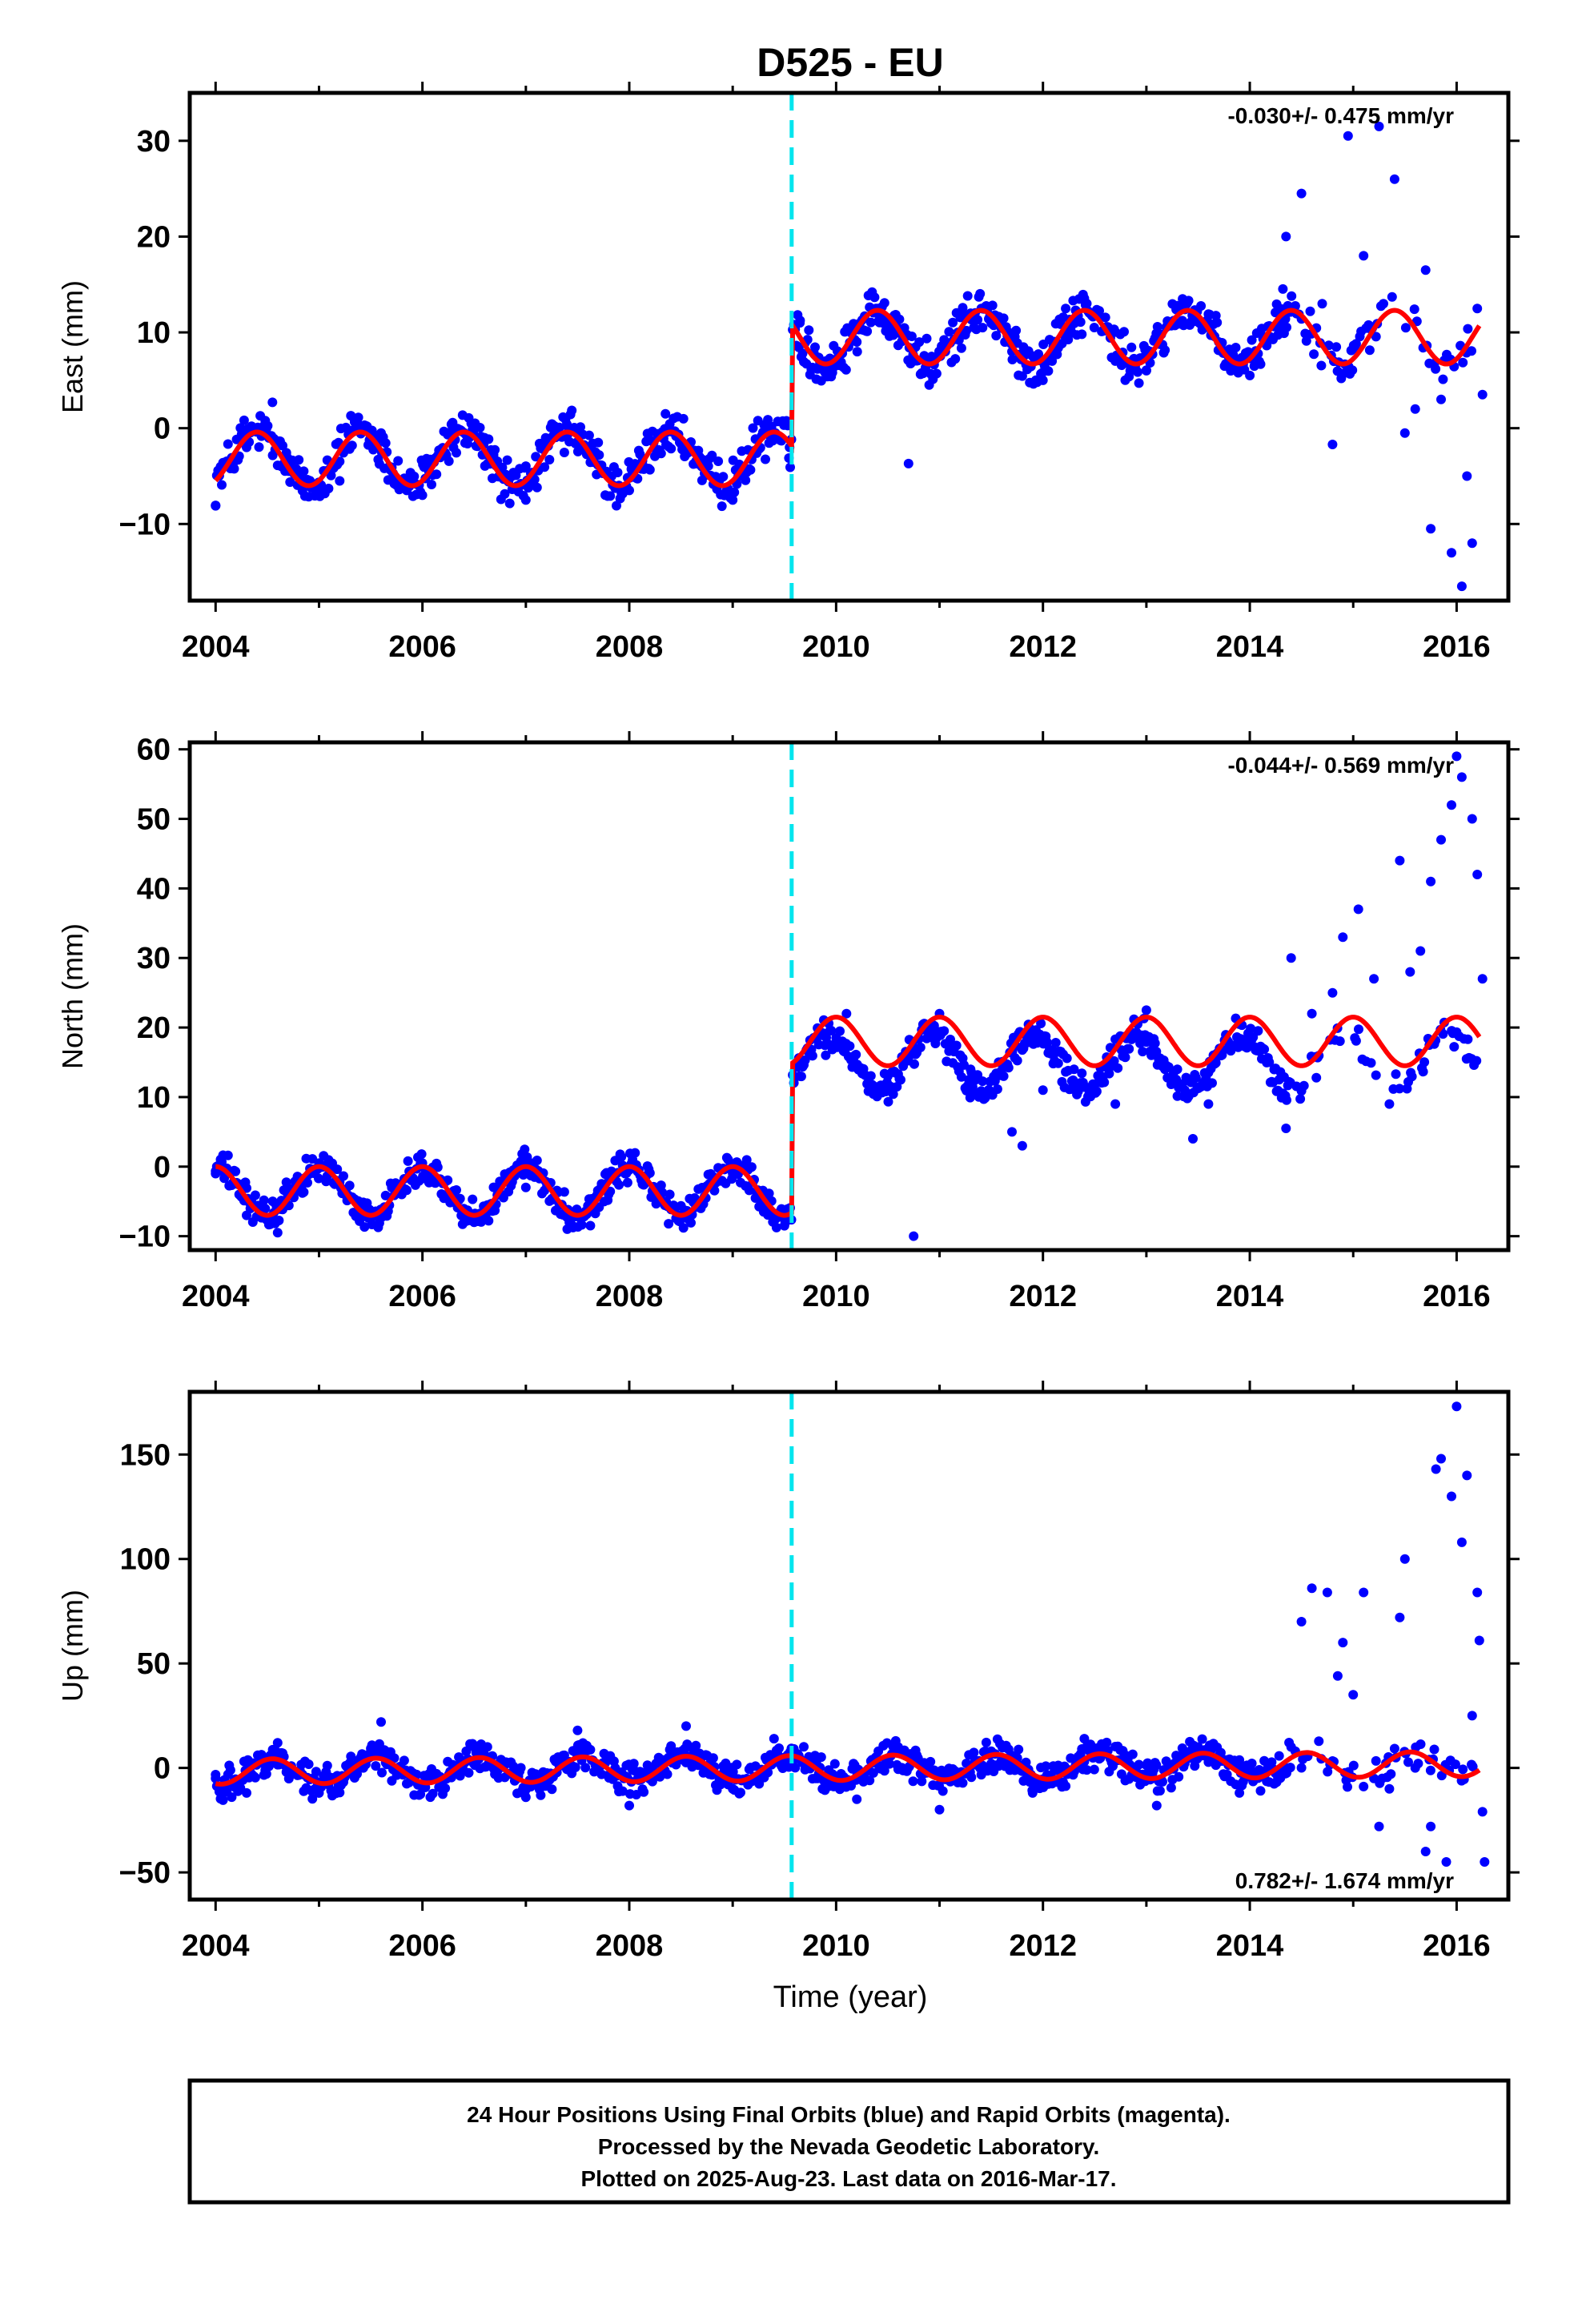 Image resolution: width=1582 pixels, height=2324 pixels. I want to click on north-y-tick-label: 40, so click(154, 889).